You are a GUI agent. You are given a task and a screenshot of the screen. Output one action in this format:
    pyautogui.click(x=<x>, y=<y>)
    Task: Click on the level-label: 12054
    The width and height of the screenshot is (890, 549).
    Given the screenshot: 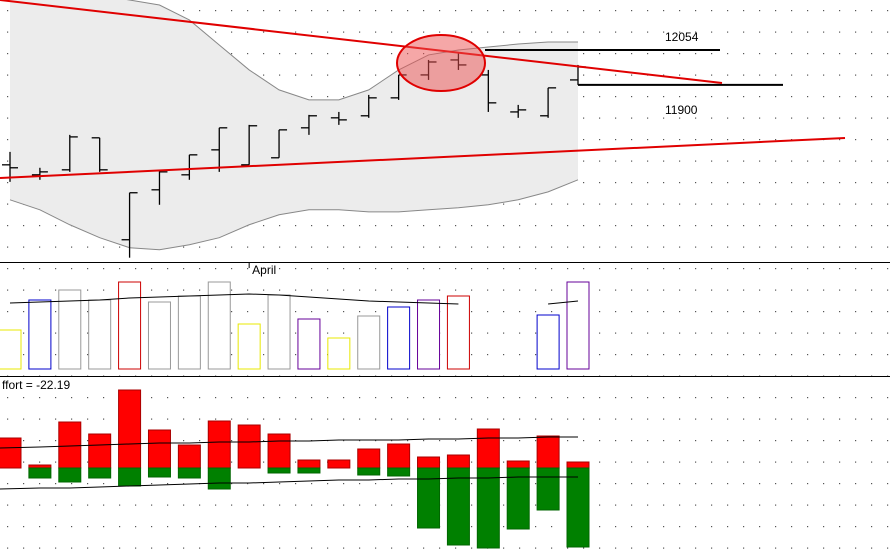 What is the action you would take?
    pyautogui.click(x=682, y=37)
    